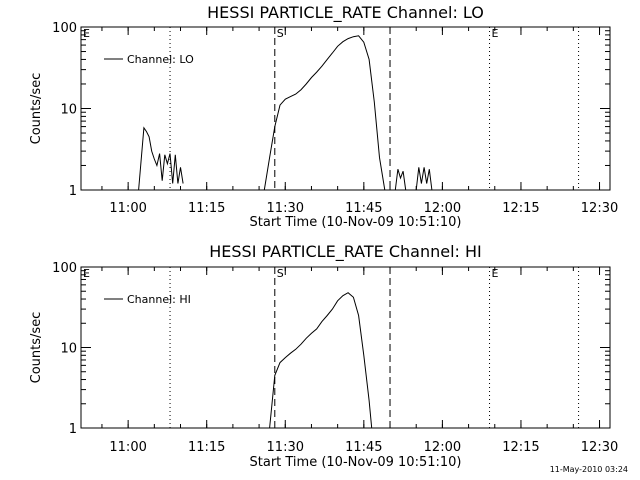  I want to click on chart-title: HESSI PARTICLE_RATE Channel: LO, so click(345, 13).